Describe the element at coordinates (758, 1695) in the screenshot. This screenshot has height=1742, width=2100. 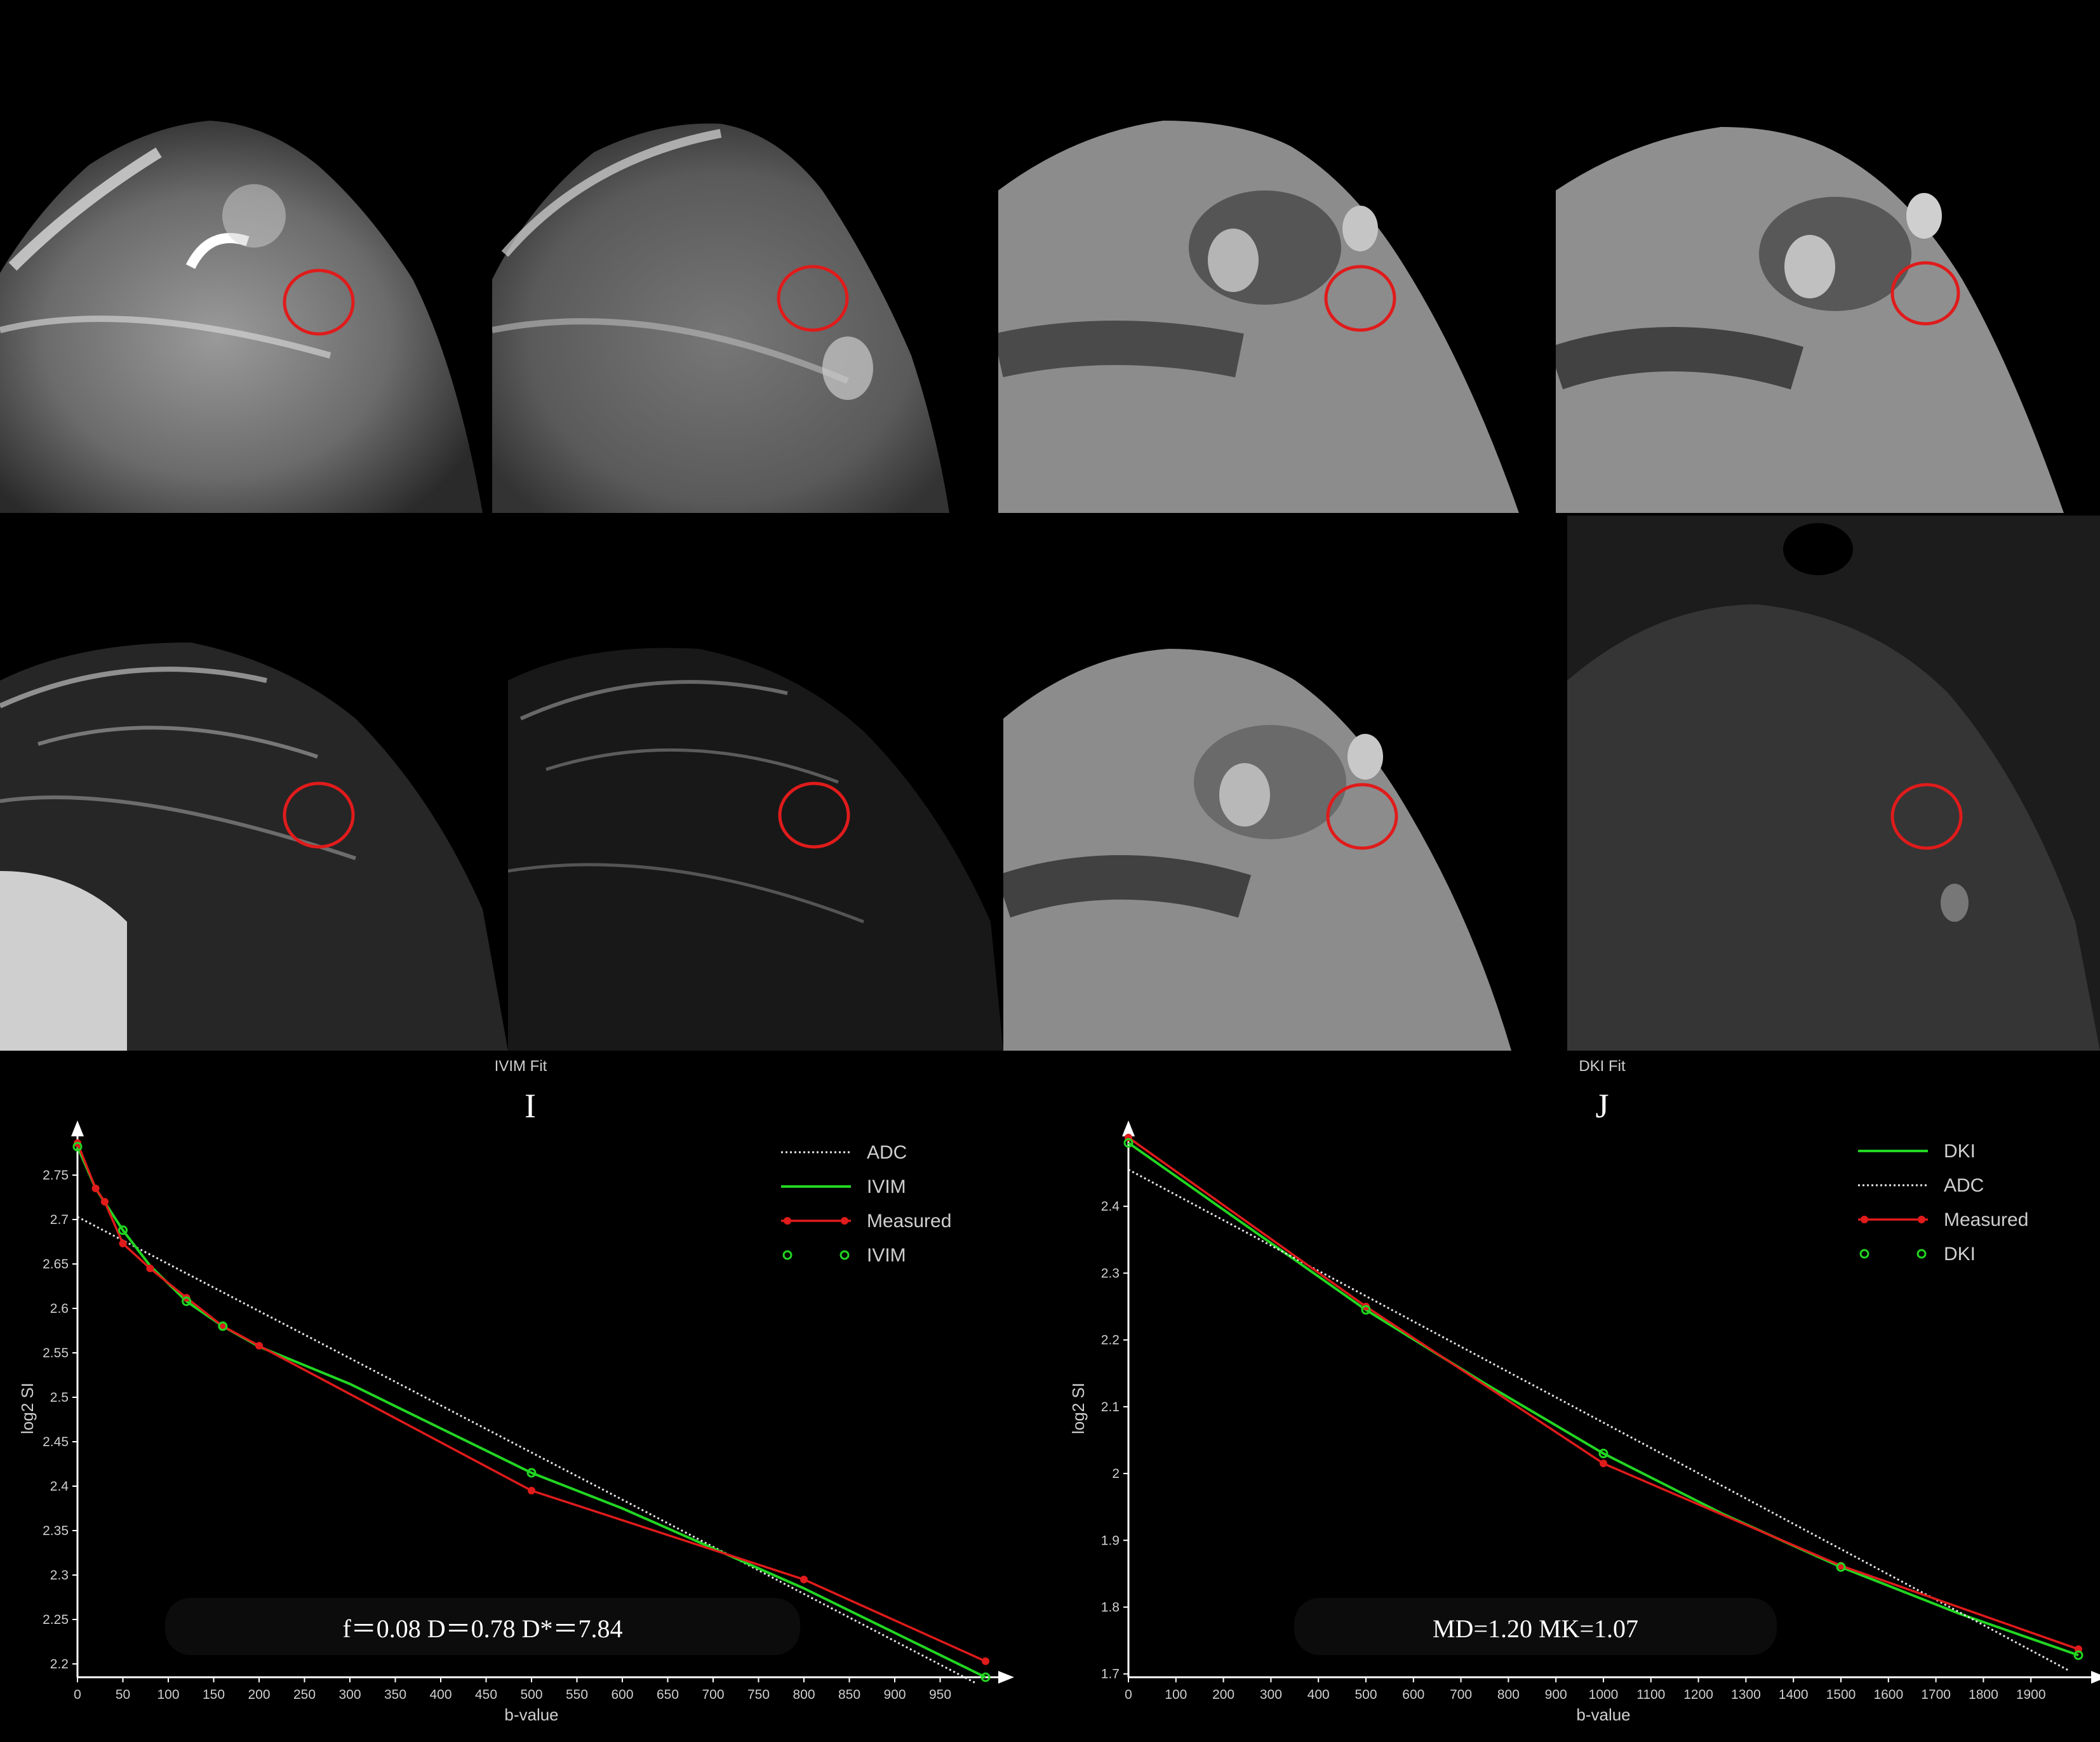
I see `x-tick-label: 750` at that location.